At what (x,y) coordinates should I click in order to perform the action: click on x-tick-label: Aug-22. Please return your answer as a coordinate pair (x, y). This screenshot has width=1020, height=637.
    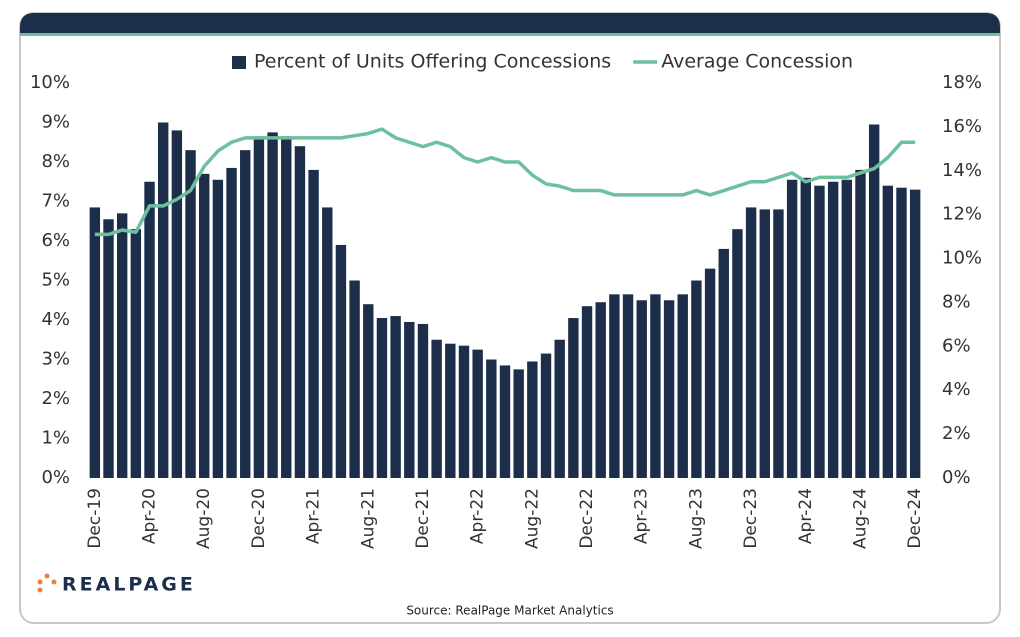
    Looking at the image, I should click on (532, 518).